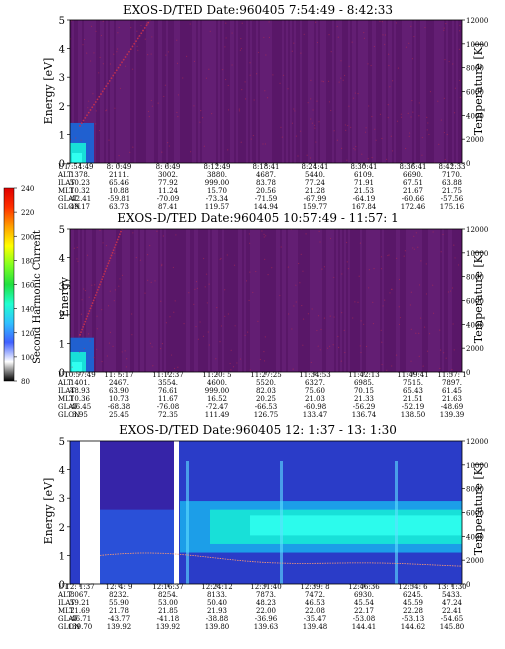 Image resolution: width=505 pixels, height=649 pixels. Describe the element at coordinates (119, 399) in the screenshot. I see `table-cell: 10.73` at that location.